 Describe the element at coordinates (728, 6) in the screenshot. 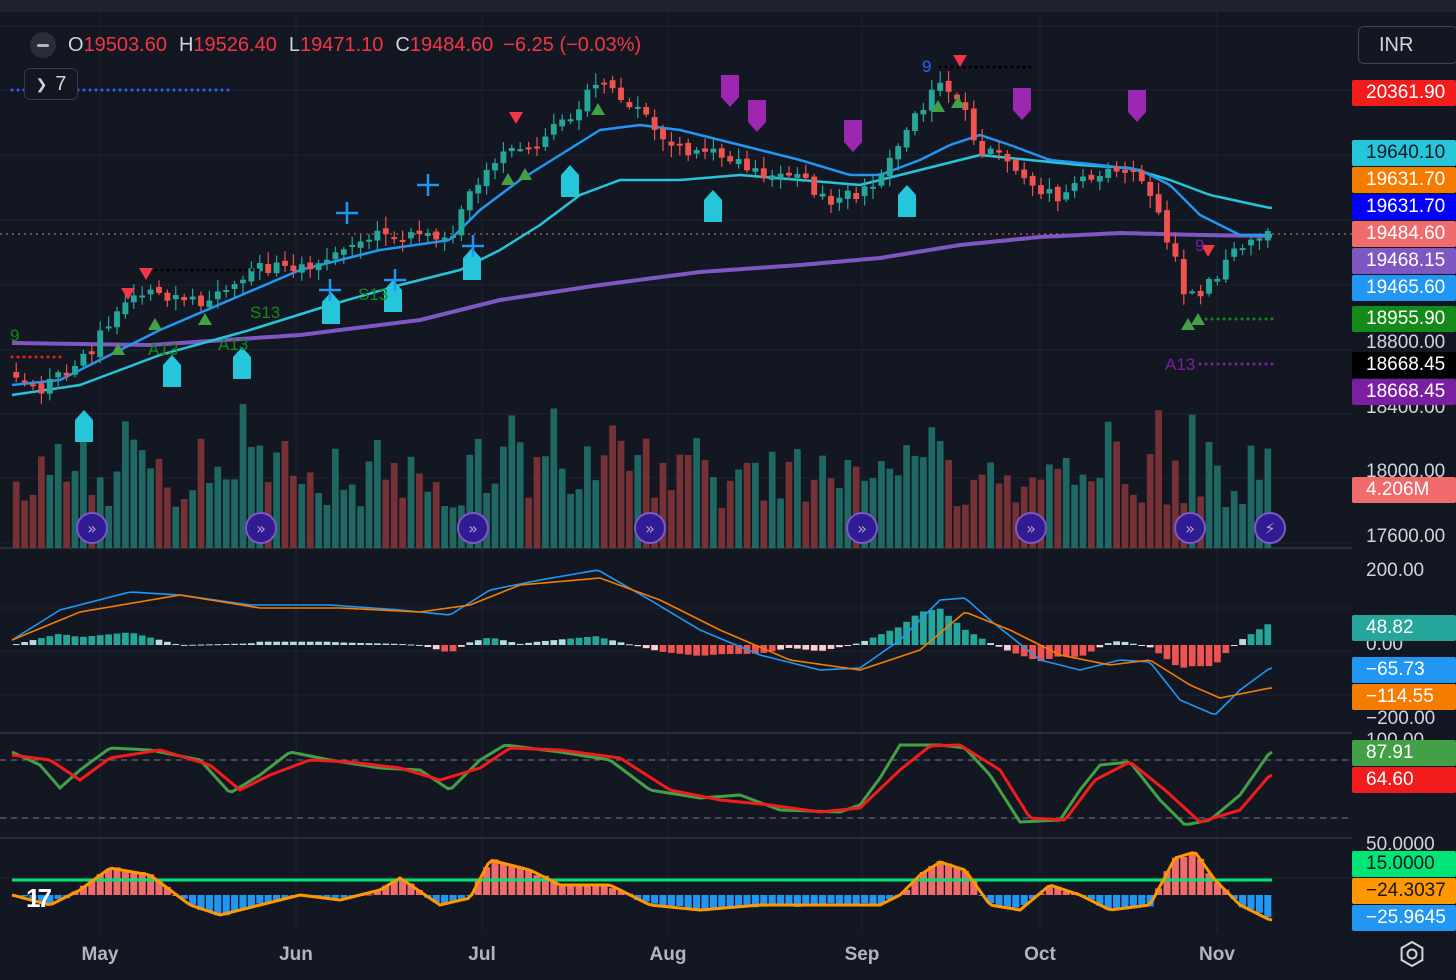

I see `top-toolbar-strip` at that location.